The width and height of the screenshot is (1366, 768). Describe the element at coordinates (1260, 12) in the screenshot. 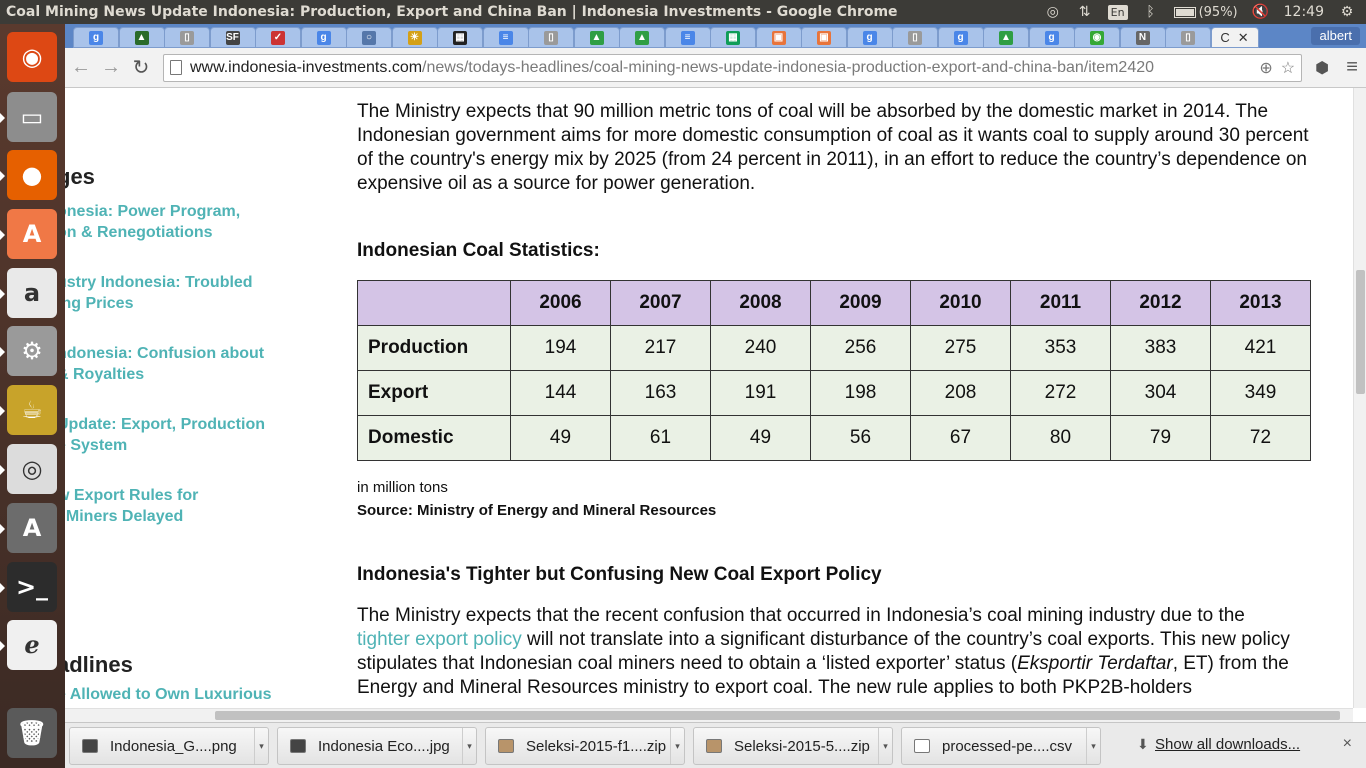

I see `volume-muted-icon: 🔇` at that location.